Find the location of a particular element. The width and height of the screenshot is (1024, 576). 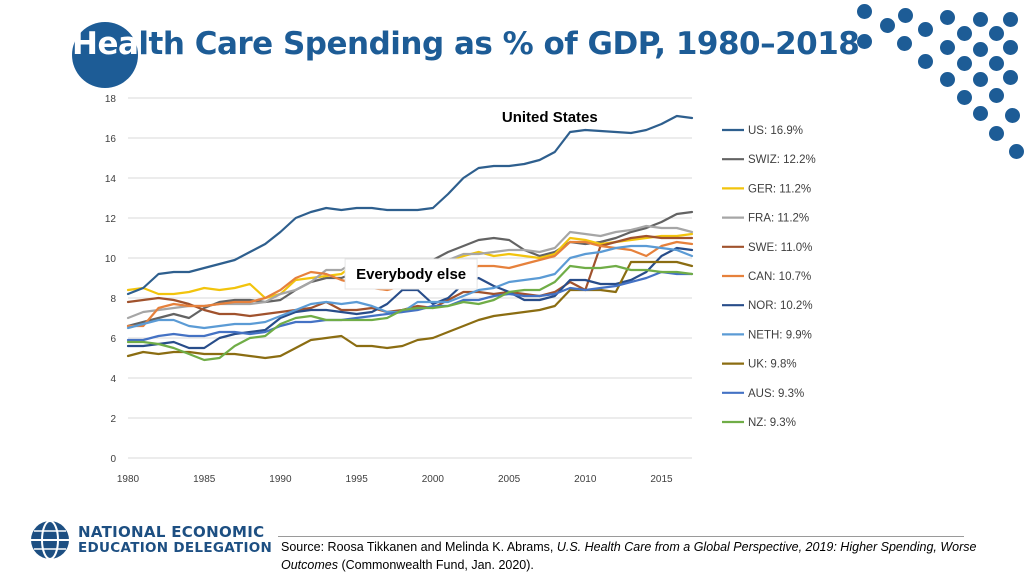

globe-icon is located at coordinates (50, 540).